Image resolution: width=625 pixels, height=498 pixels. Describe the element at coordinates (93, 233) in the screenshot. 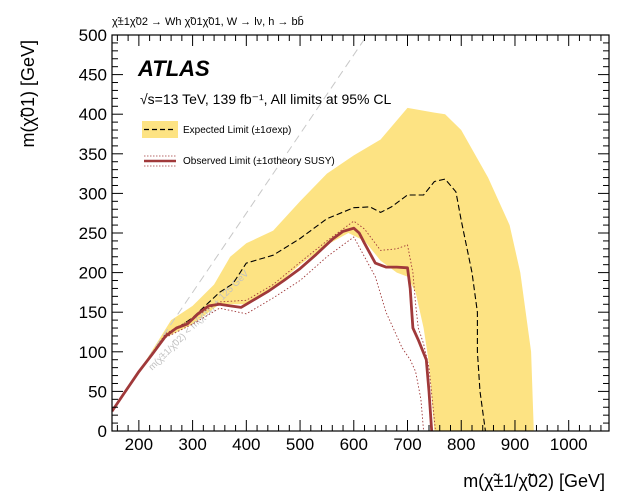

I see `y-tick-label: 250` at that location.